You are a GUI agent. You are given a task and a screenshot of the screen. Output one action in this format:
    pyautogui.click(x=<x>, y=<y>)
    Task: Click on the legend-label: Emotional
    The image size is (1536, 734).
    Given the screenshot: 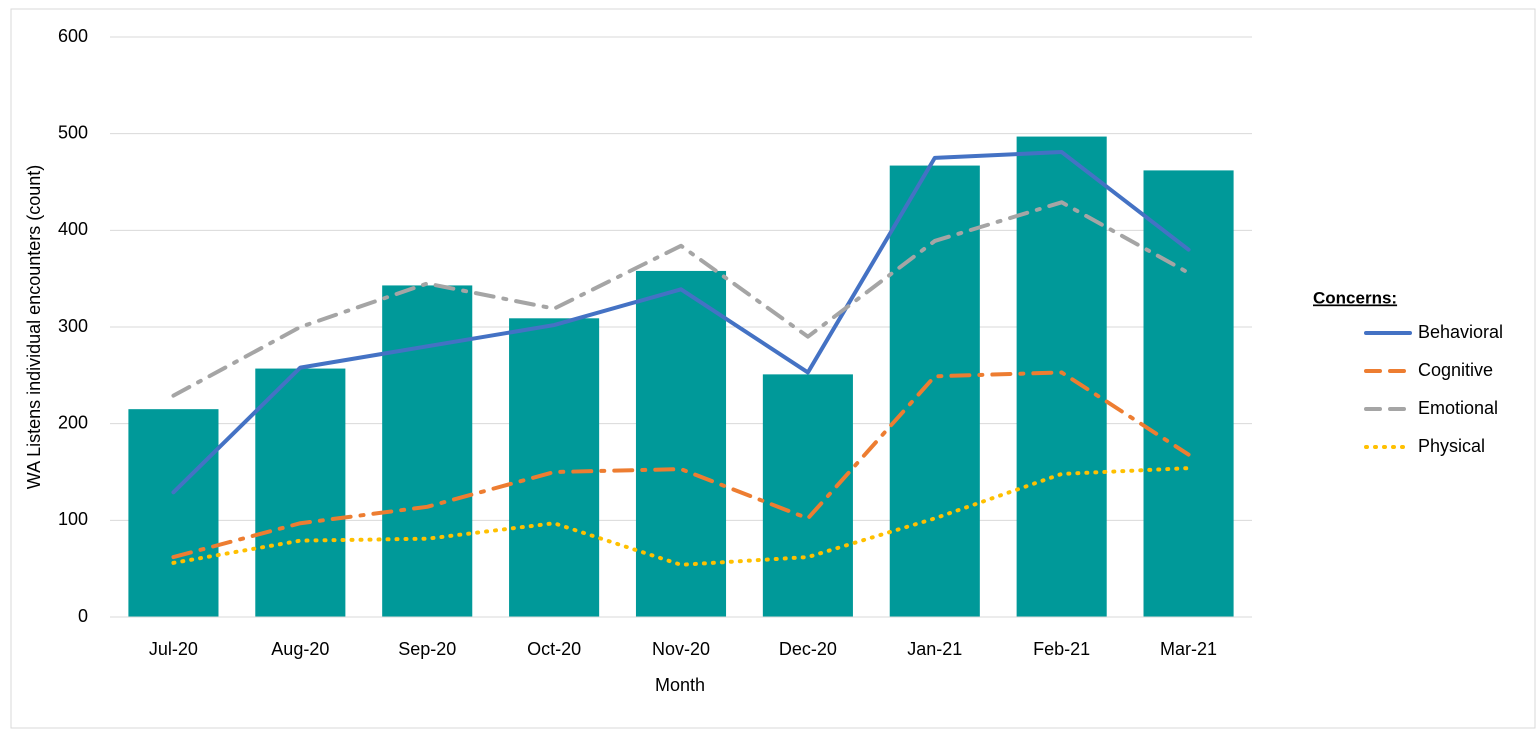 What is the action you would take?
    pyautogui.click(x=1458, y=408)
    